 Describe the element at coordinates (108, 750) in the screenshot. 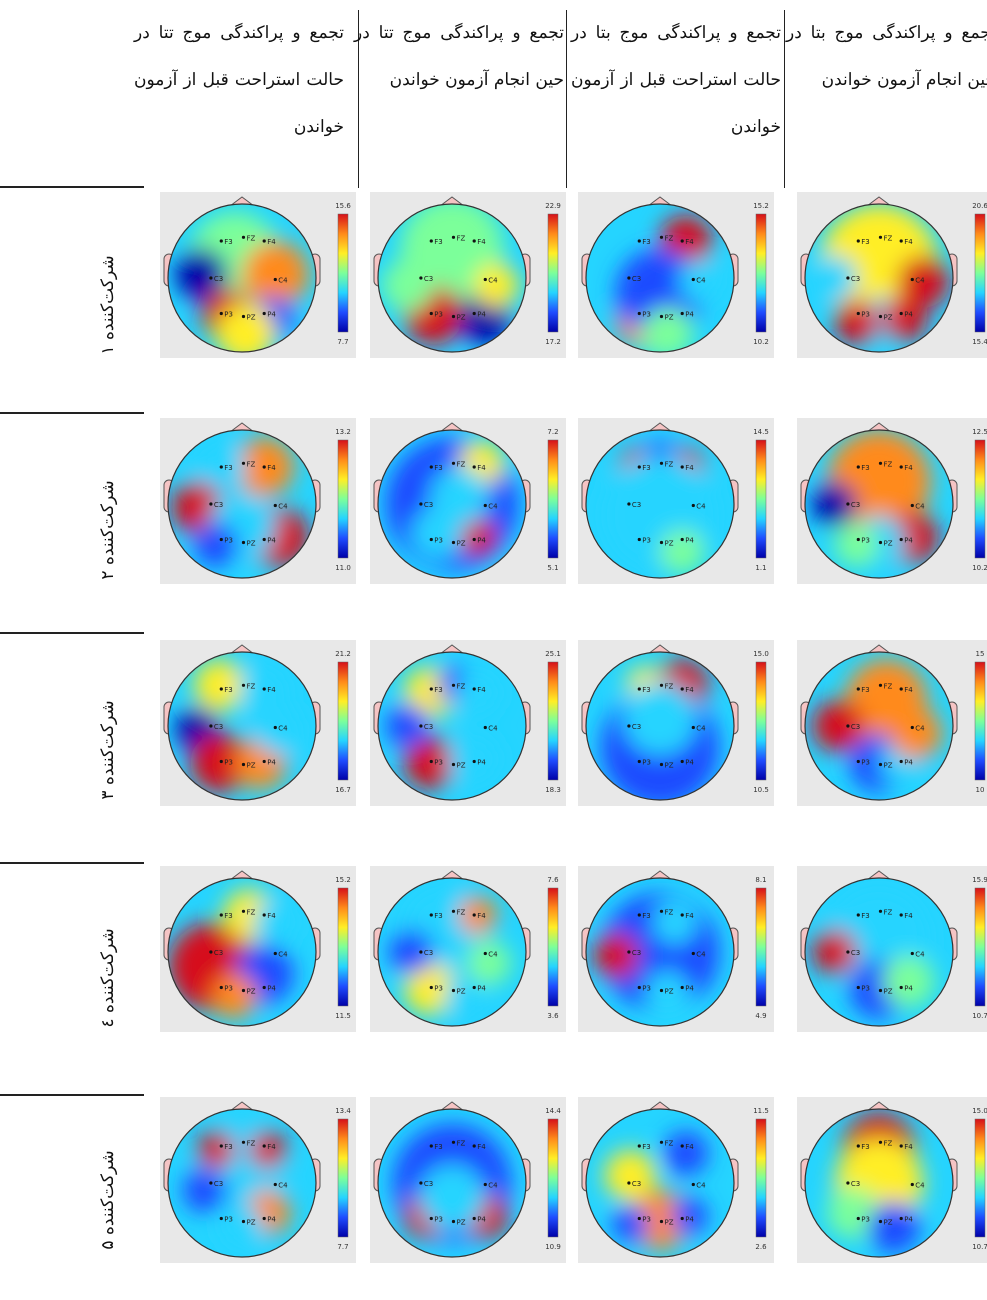

I see `row-label-participant-3: شرکت‌کننده ۳` at that location.